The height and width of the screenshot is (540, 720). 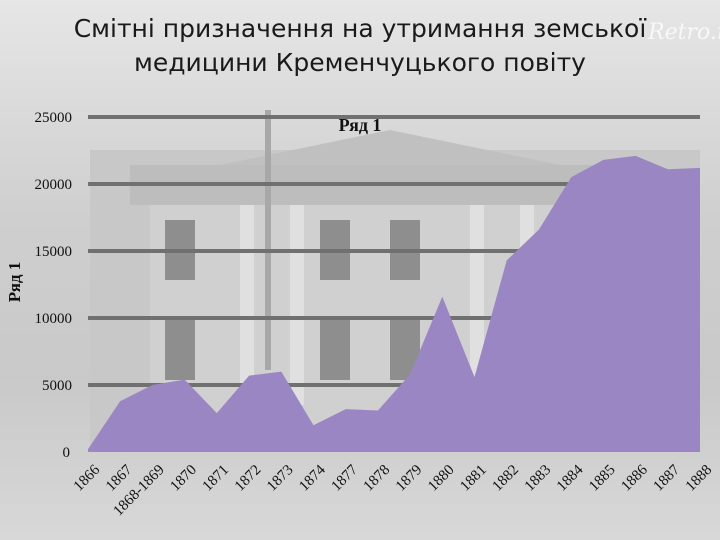 What do you see at coordinates (506, 478) in the screenshot?
I see `x-tick-1882: 1882` at bounding box center [506, 478].